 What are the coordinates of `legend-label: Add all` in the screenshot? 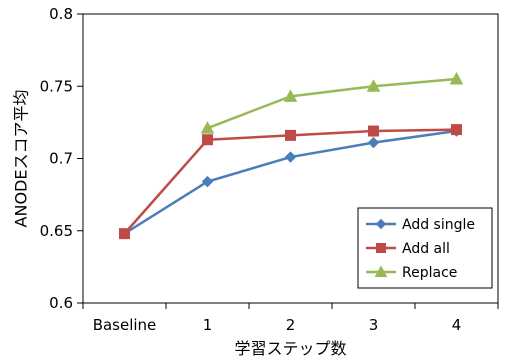 It's located at (426, 249).